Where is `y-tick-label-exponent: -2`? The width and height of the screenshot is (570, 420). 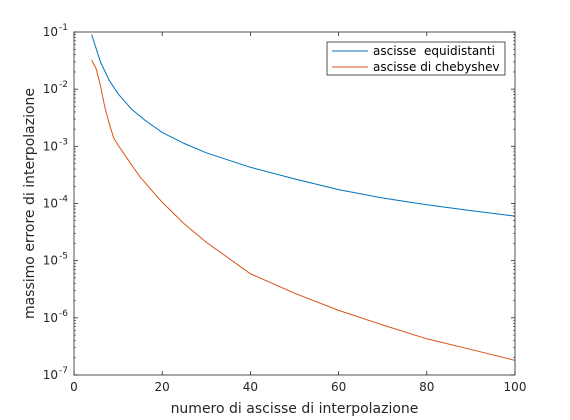
y-tick-label-exponent: -2 is located at coordinates (63, 85).